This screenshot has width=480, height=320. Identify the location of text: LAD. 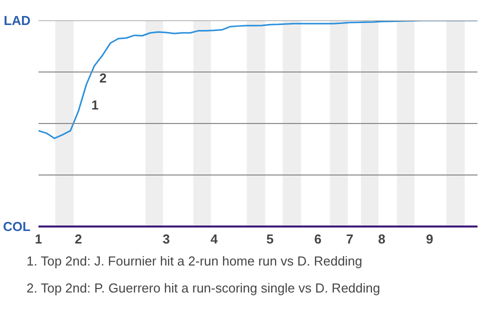
(17, 20).